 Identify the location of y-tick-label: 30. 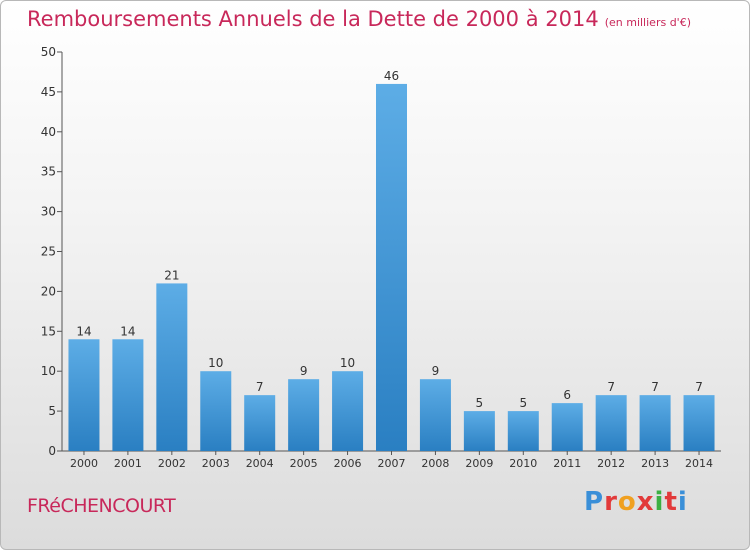
(48, 212).